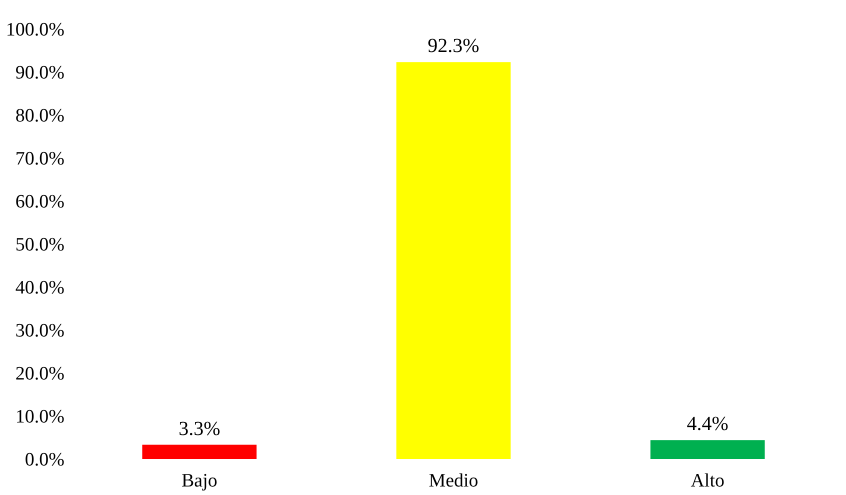  I want to click on x-tick-label: Bajo, so click(199, 481).